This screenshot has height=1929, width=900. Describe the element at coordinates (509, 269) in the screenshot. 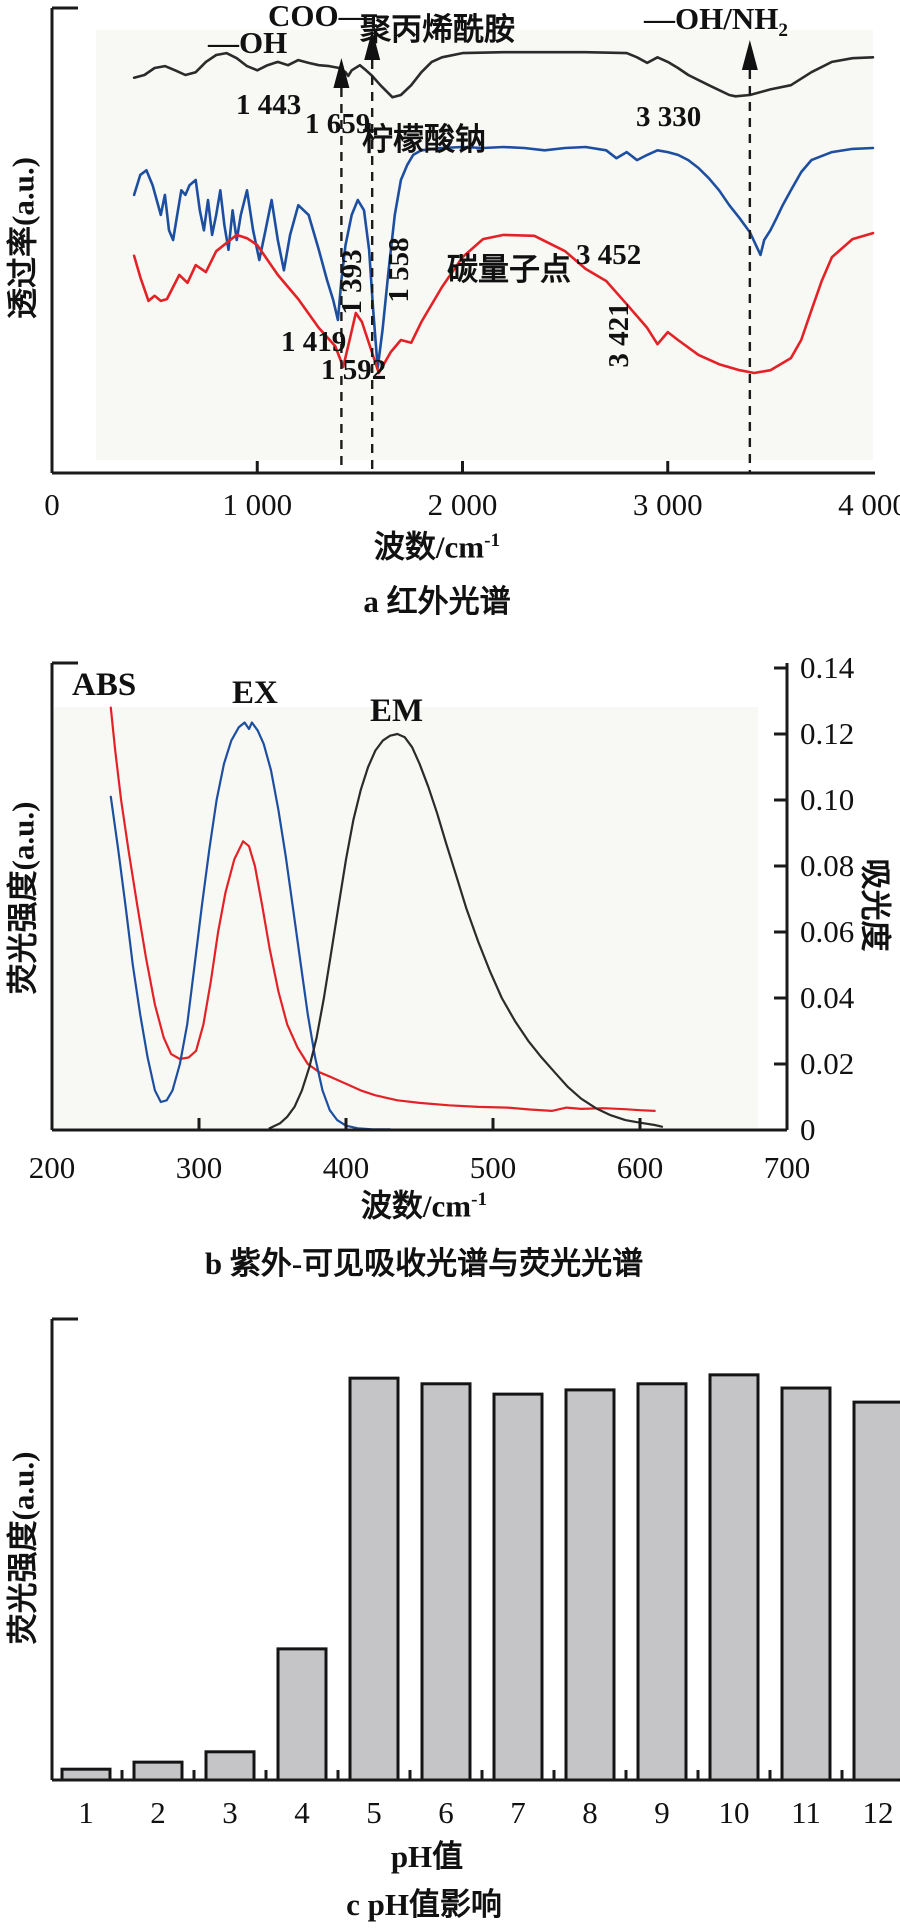

I see `series-label-cqd: 碳量子点` at that location.